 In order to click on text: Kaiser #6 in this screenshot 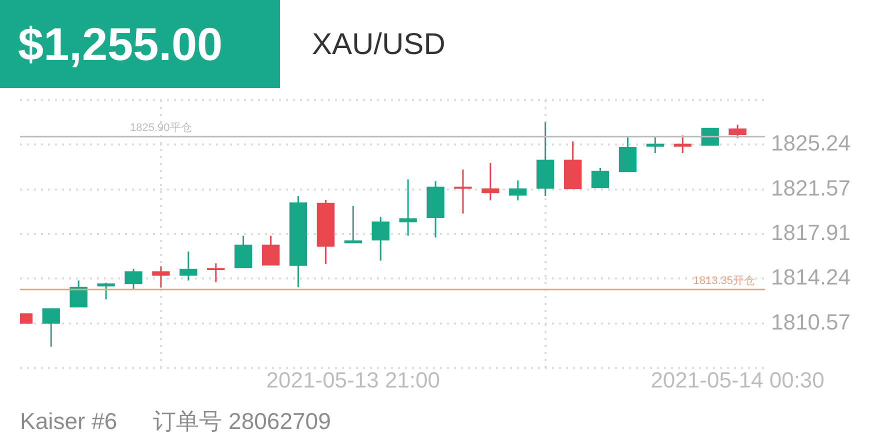, I will do `click(69, 421)`.